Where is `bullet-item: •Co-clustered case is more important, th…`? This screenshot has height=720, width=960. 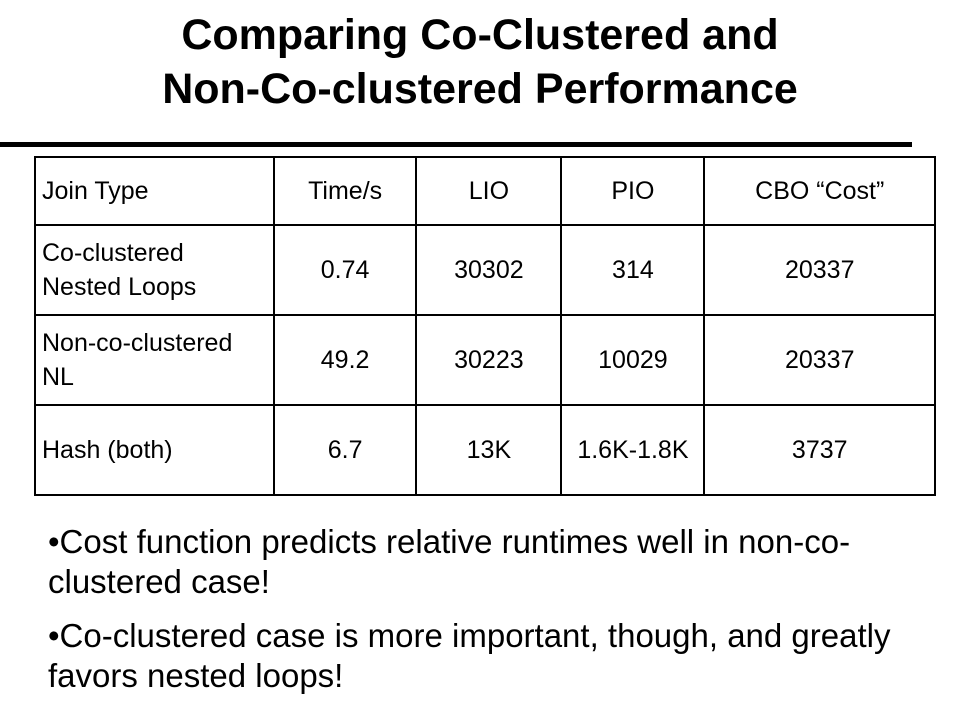 bullet-item: •Co-clustered case is more important, th… is located at coordinates (469, 655).